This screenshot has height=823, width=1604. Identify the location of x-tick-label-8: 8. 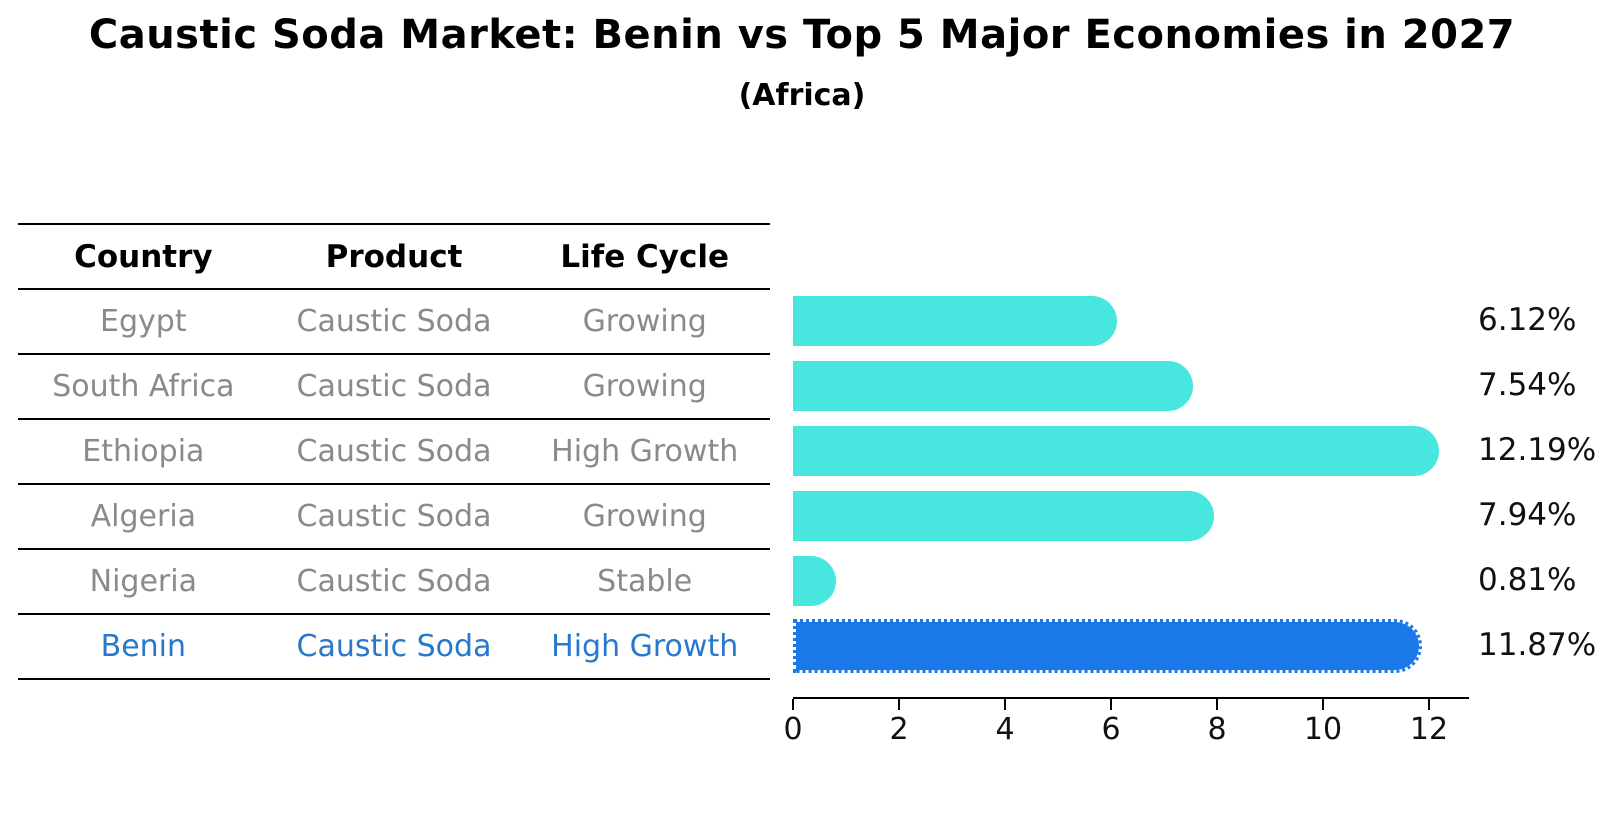
(1217, 729).